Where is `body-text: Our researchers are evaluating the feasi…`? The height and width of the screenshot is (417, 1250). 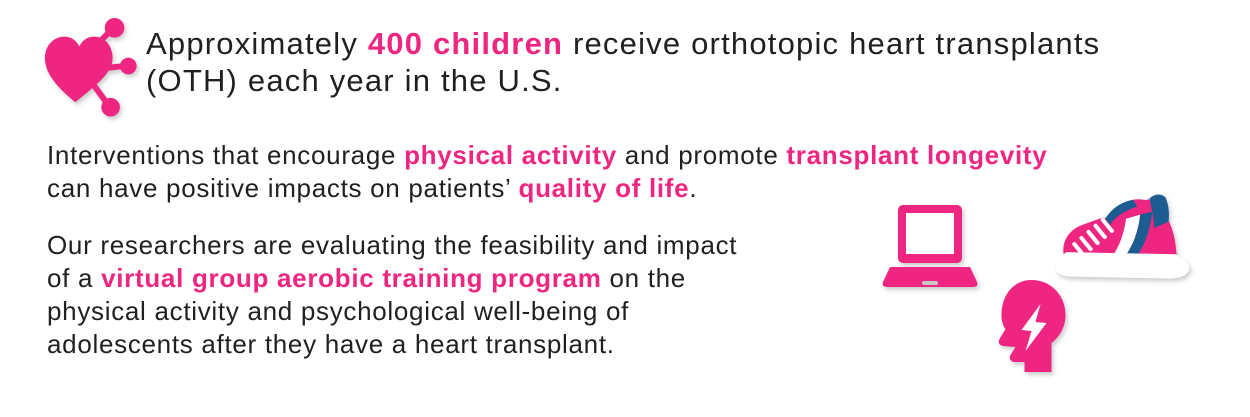
body-text: Our researchers are evaluating the feasi… is located at coordinates (392, 245).